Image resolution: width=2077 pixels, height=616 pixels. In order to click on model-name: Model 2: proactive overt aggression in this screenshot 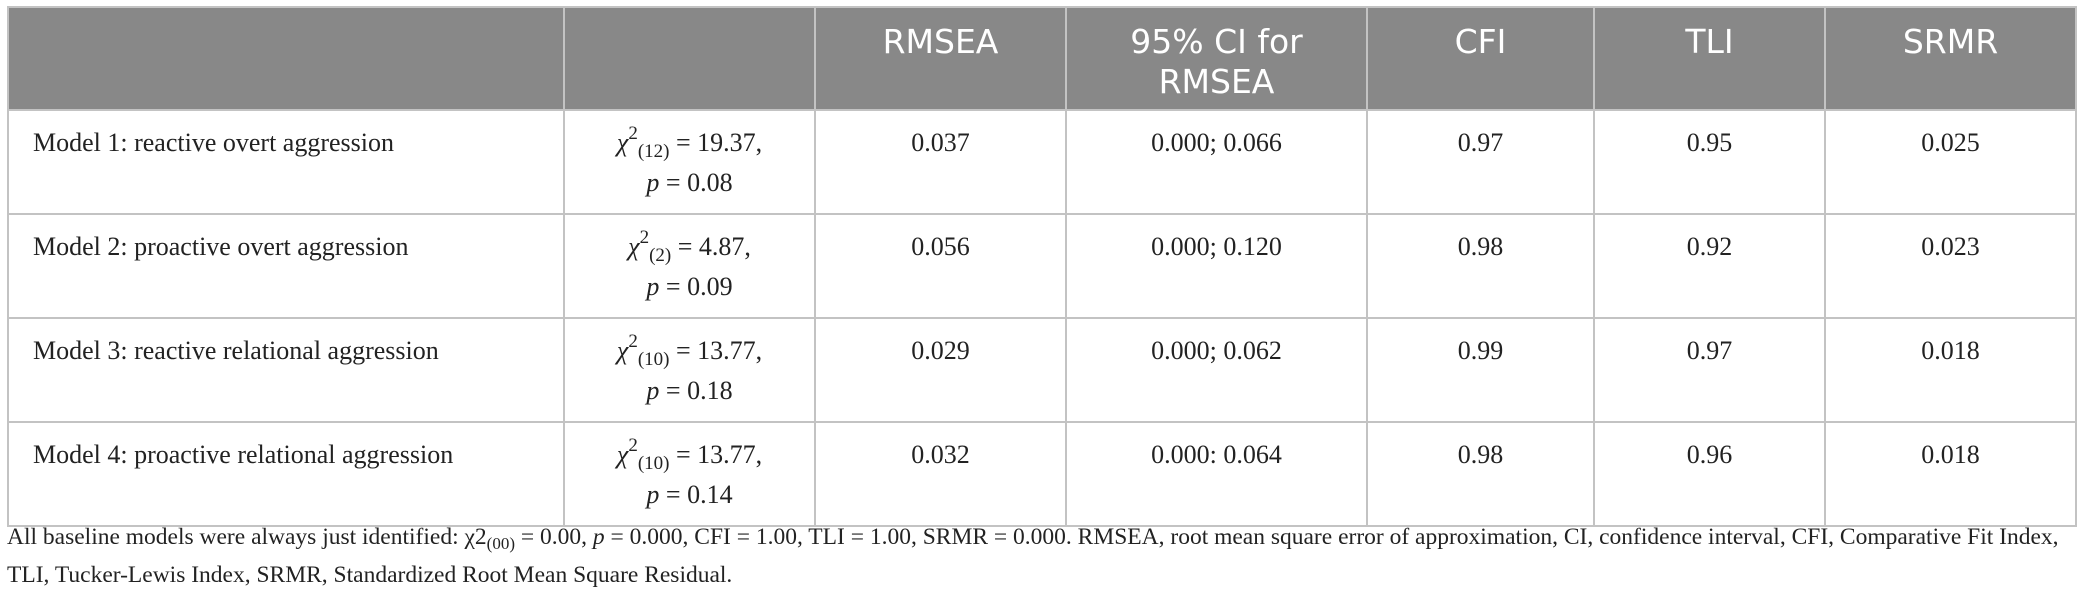, I will do `click(286, 266)`.